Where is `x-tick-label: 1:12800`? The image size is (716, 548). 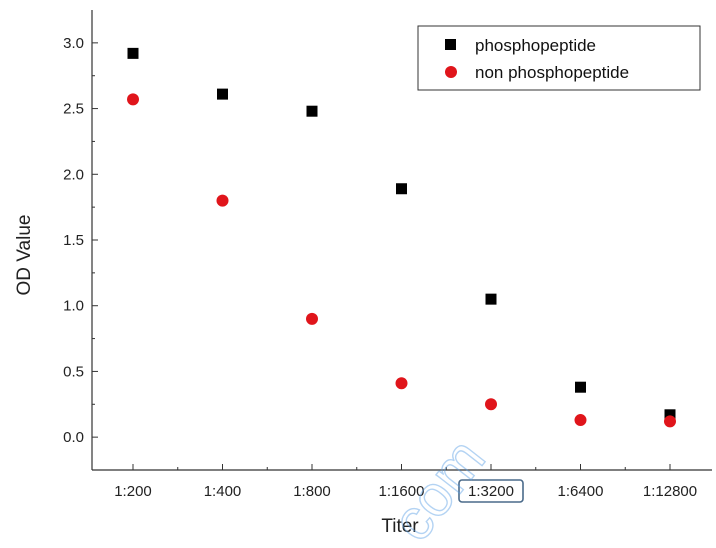
x-tick-label: 1:12800 is located at coordinates (670, 491).